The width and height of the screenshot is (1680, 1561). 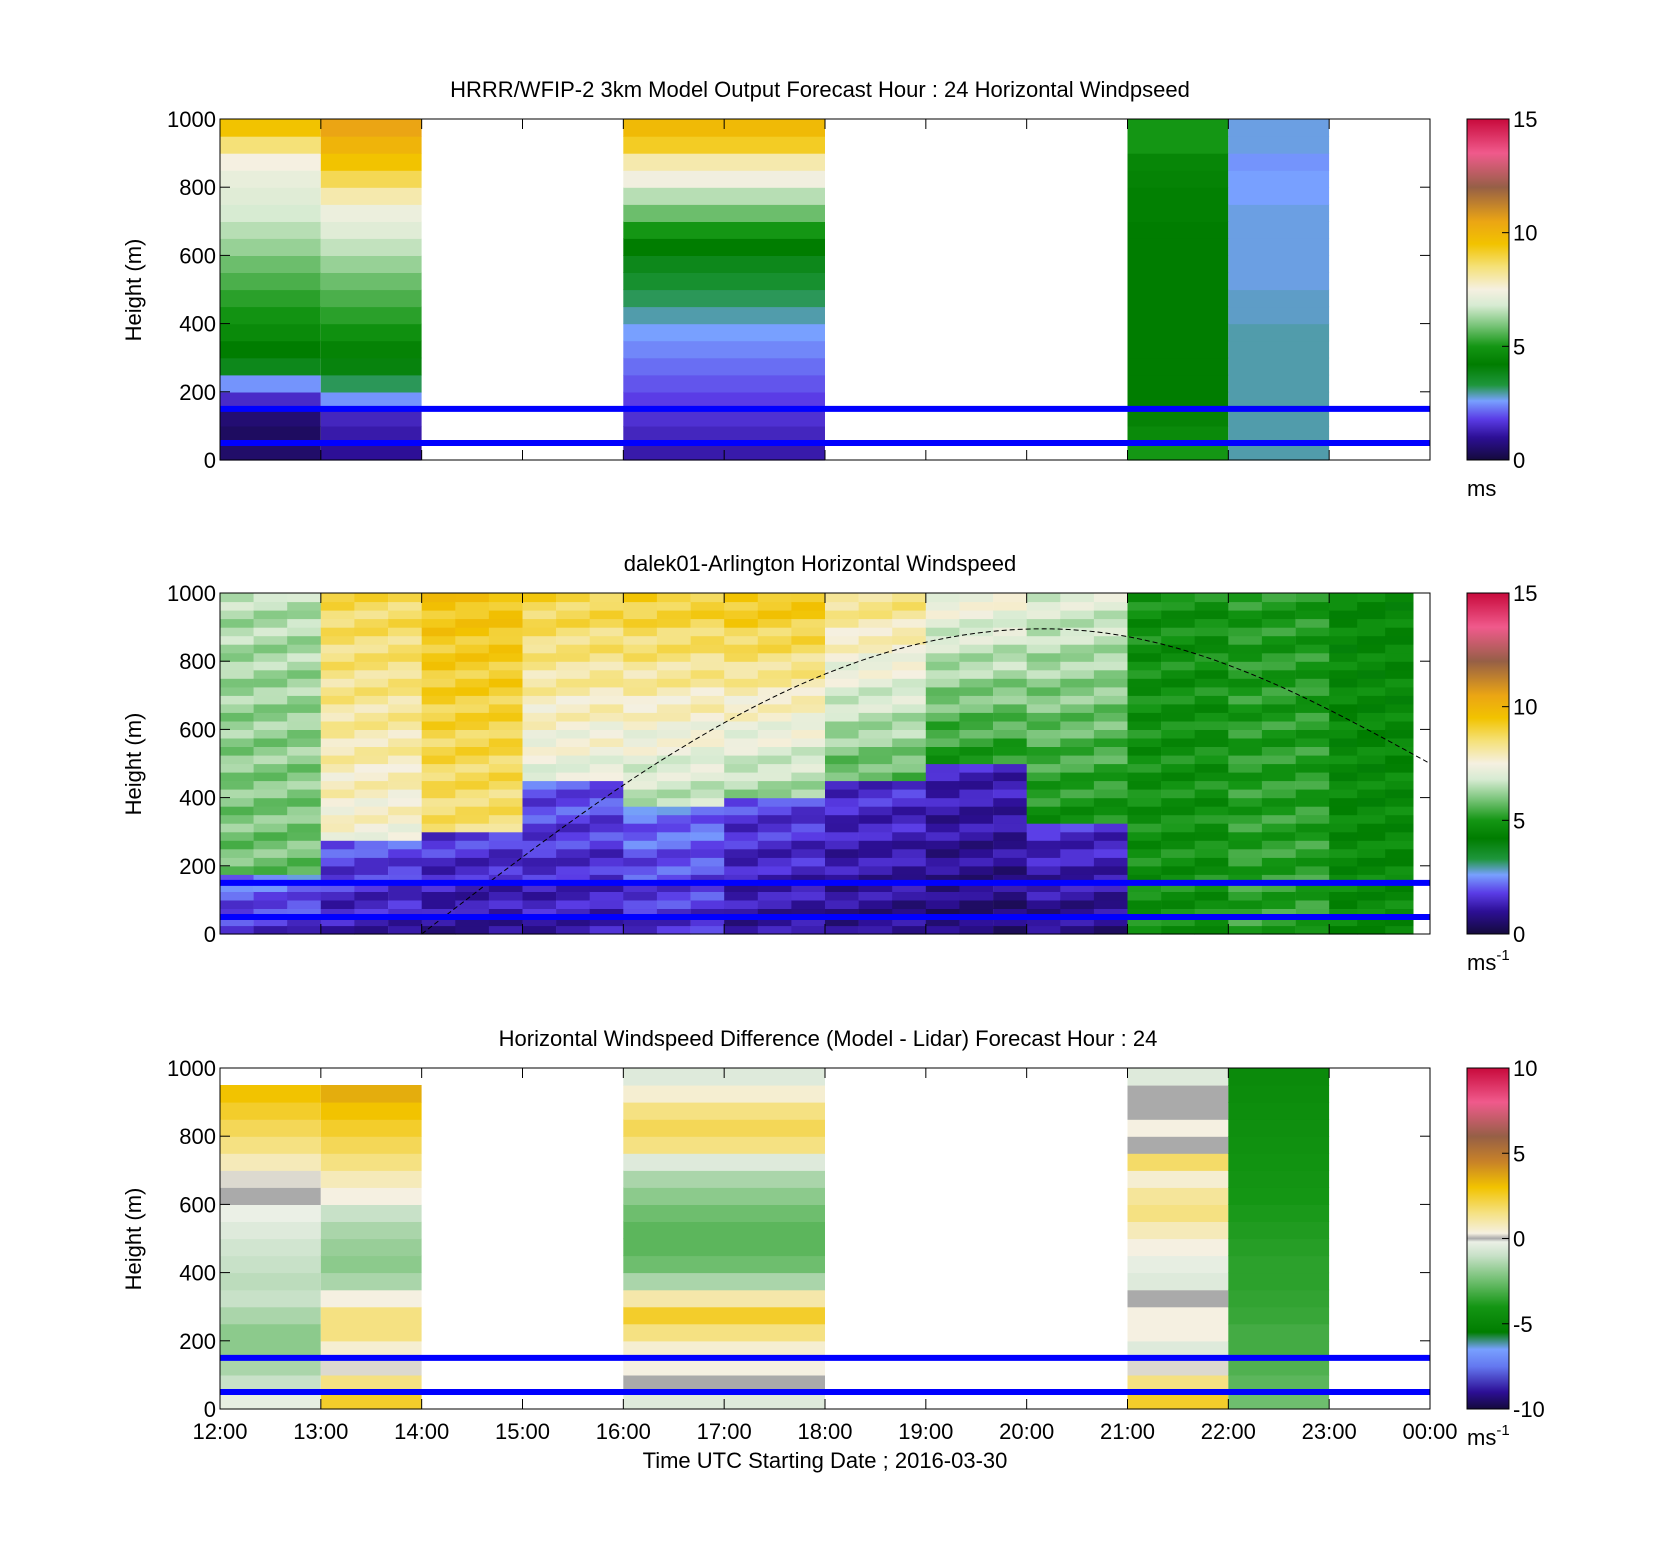 What do you see at coordinates (1488, 1436) in the screenshot?
I see `colorbar-unit: ms-1` at bounding box center [1488, 1436].